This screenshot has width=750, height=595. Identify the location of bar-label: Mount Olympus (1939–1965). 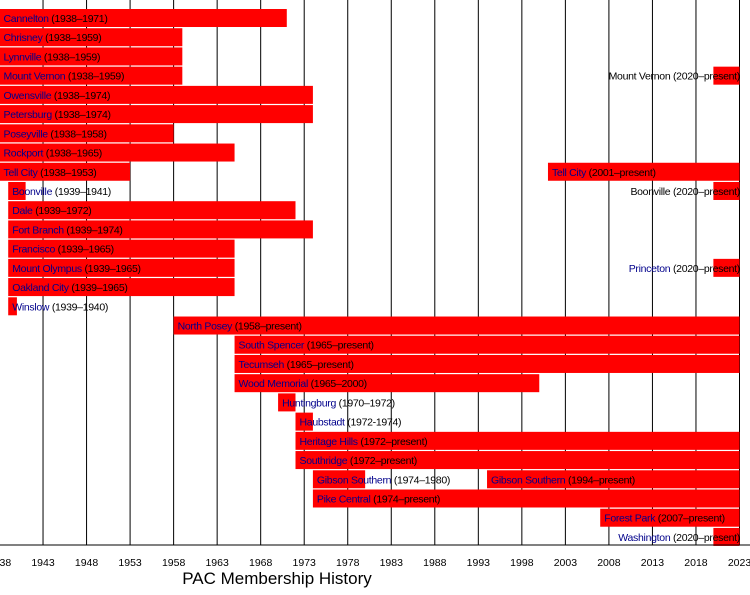
(76, 269).